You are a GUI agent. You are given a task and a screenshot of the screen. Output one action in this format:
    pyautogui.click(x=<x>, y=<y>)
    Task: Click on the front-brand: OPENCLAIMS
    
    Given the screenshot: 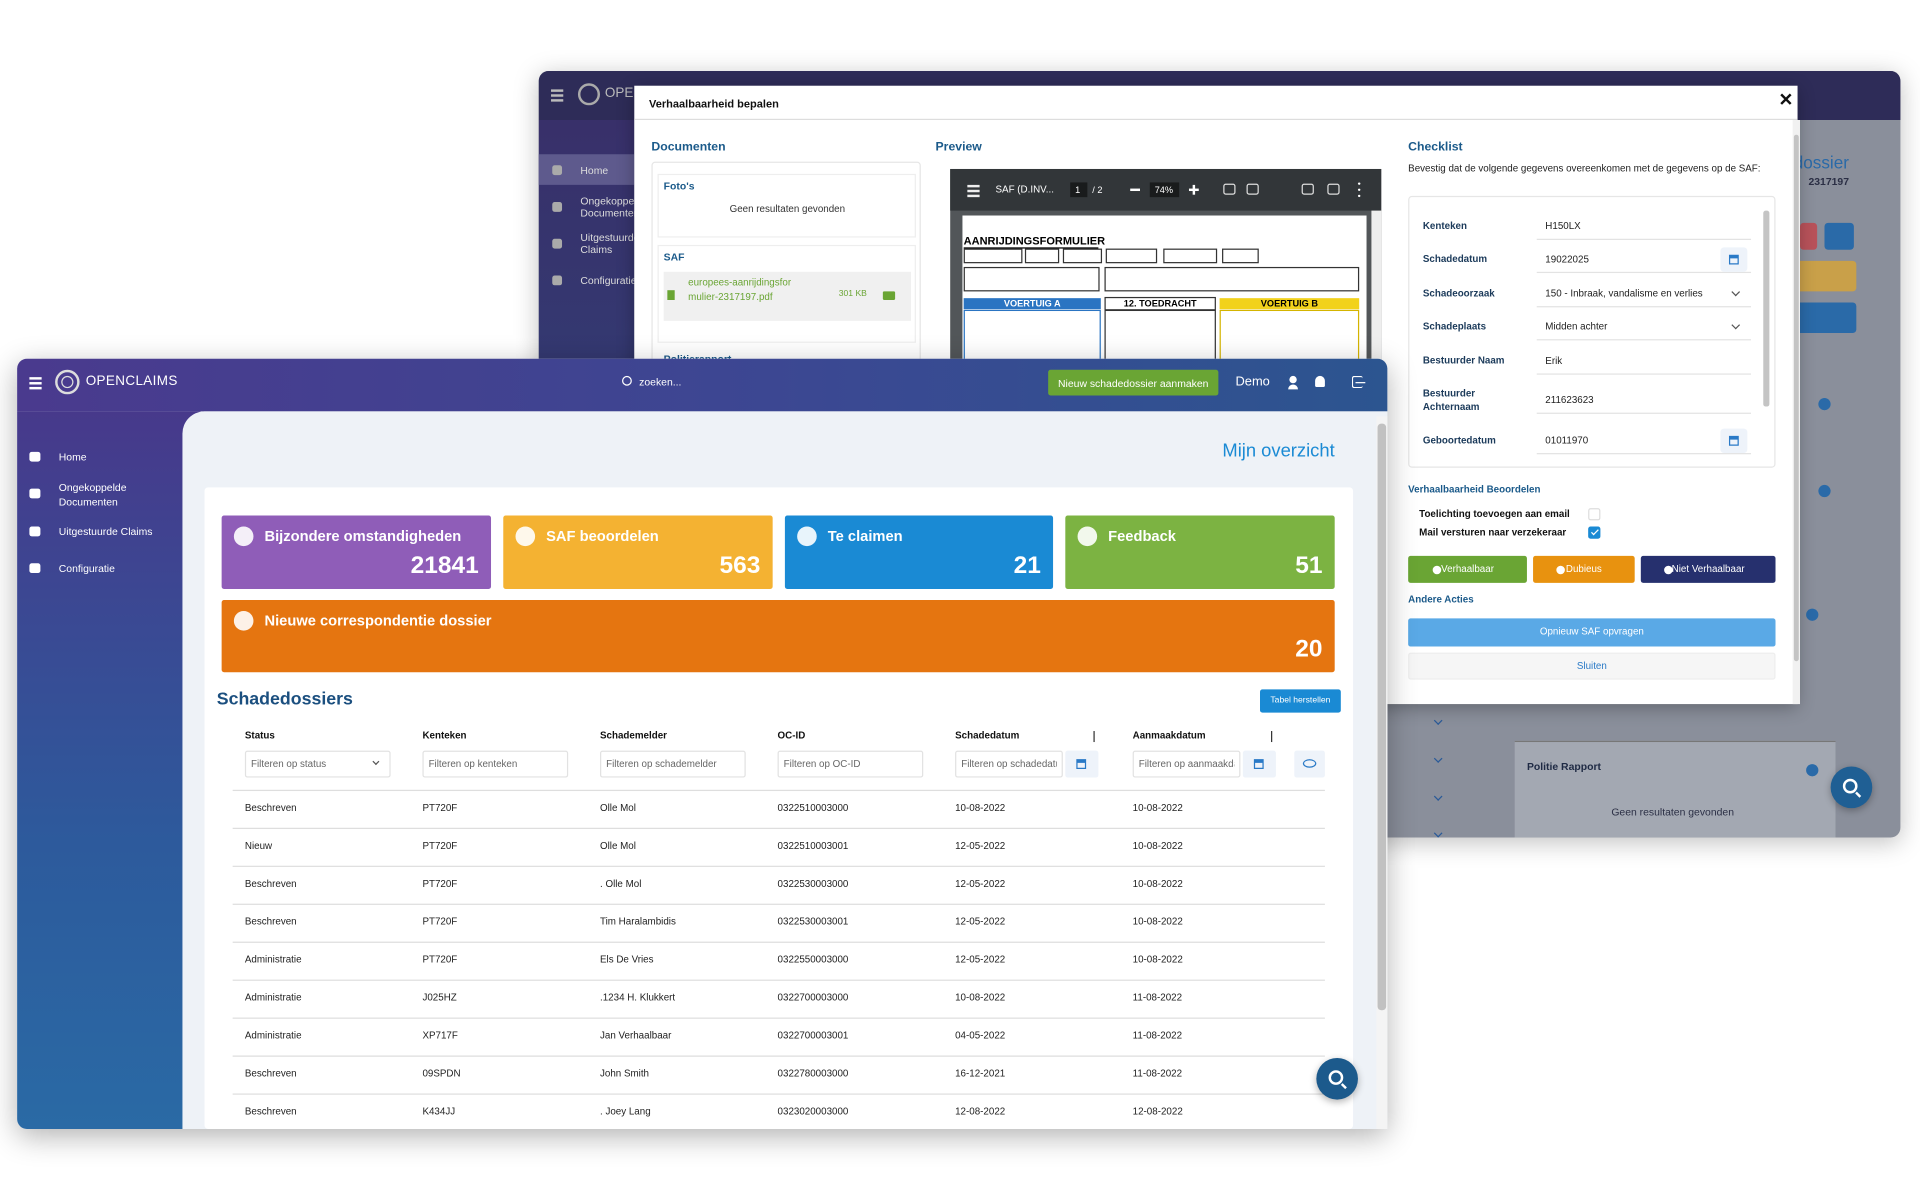 What is the action you would take?
    pyautogui.click(x=131, y=381)
    